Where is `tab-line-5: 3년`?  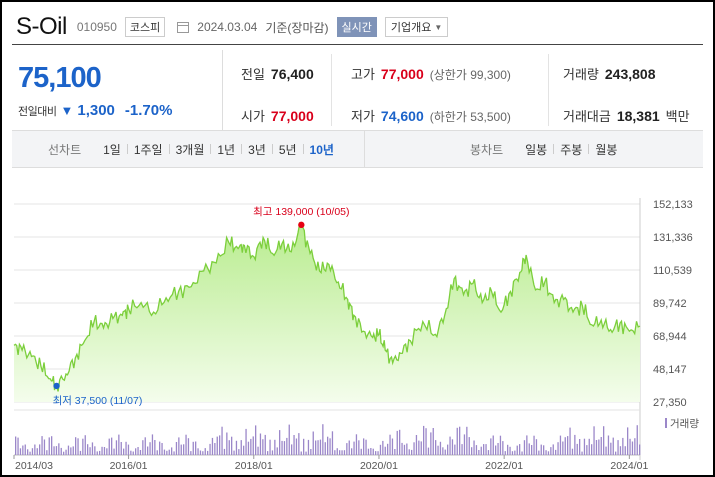 tab-line-5: 3년 is located at coordinates (257, 149).